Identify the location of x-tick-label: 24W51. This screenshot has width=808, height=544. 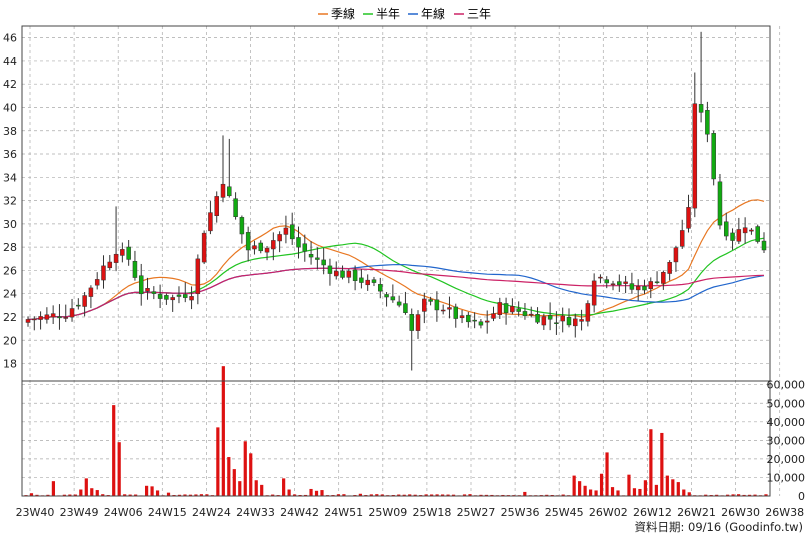
(343, 512).